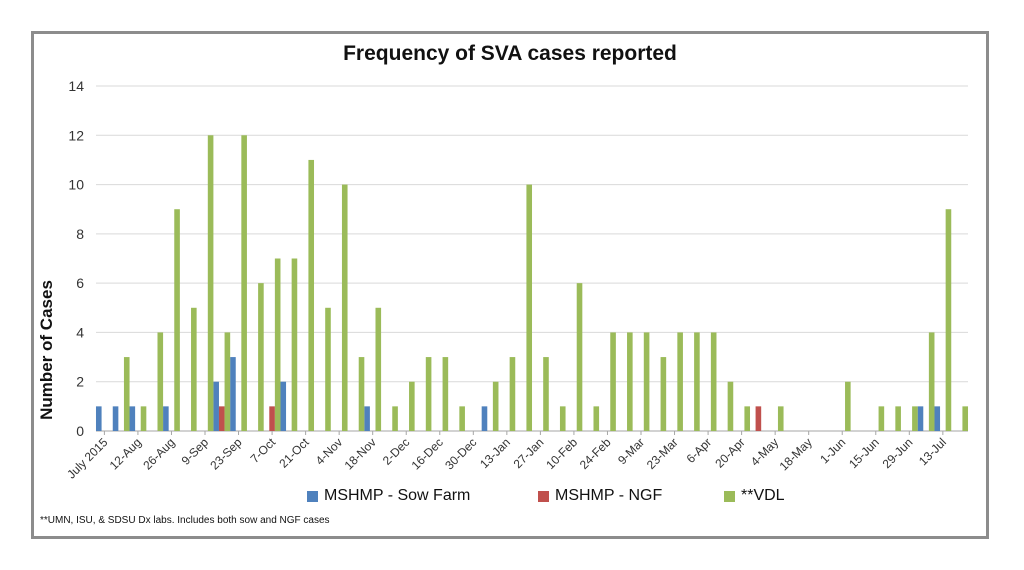  What do you see at coordinates (631, 451) in the screenshot?
I see `x-tick-label: 9-Mar` at bounding box center [631, 451].